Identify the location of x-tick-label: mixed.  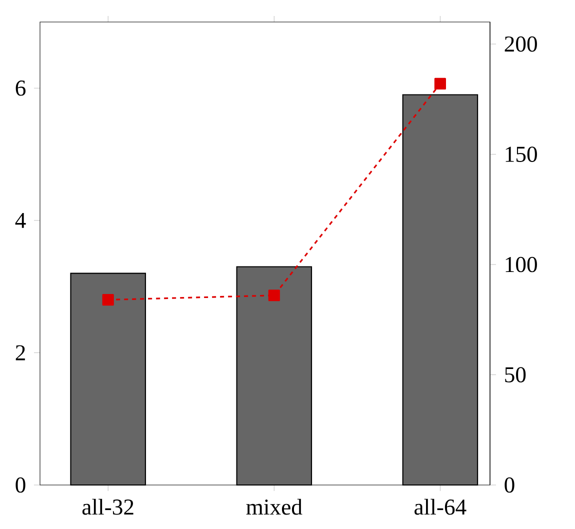
(274, 506).